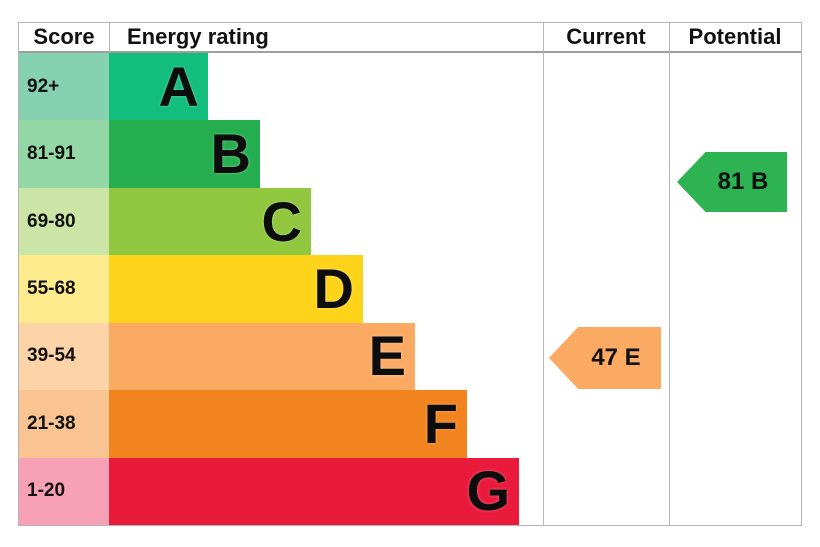  Describe the element at coordinates (314, 491) in the screenshot. I see `rating-bar: G` at that location.